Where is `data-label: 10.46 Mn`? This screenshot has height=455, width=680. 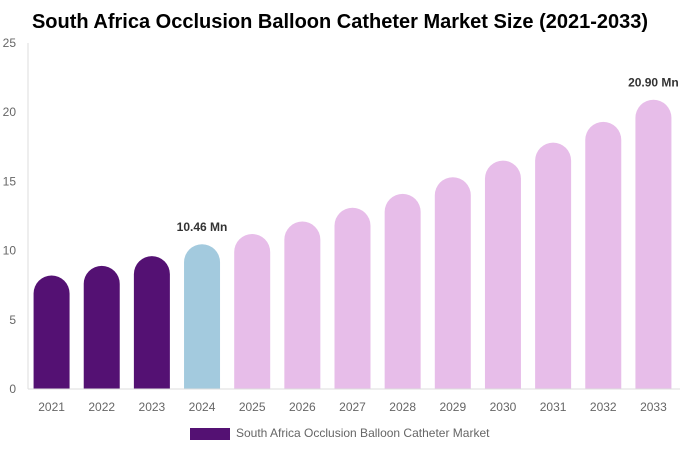 data-label: 10.46 Mn is located at coordinates (202, 227).